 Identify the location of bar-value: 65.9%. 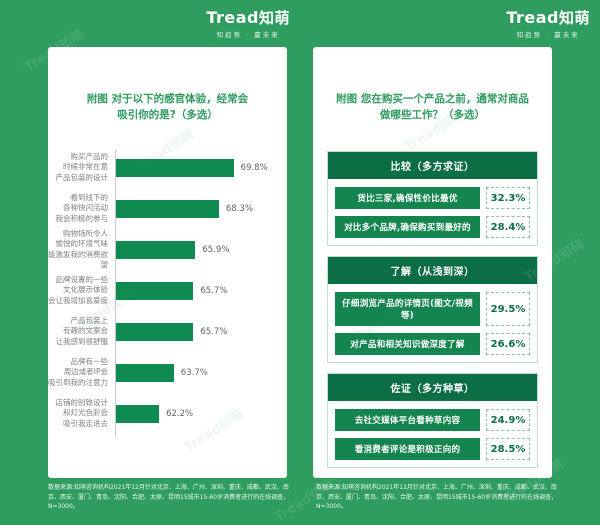
(216, 249).